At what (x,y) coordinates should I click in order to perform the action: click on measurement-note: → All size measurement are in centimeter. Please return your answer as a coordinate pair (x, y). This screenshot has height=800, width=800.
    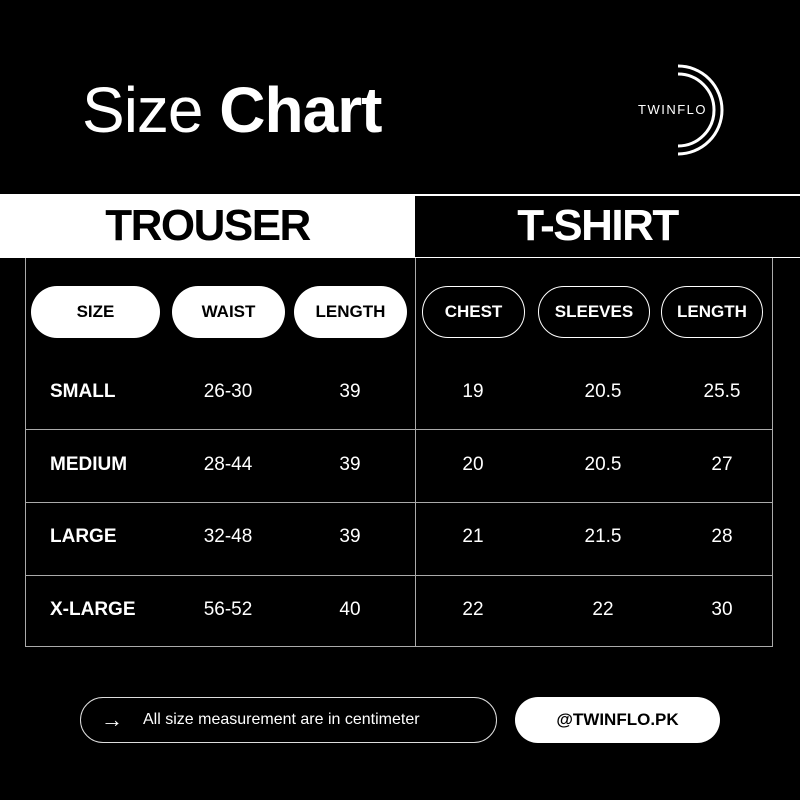
    Looking at the image, I should click on (288, 720).